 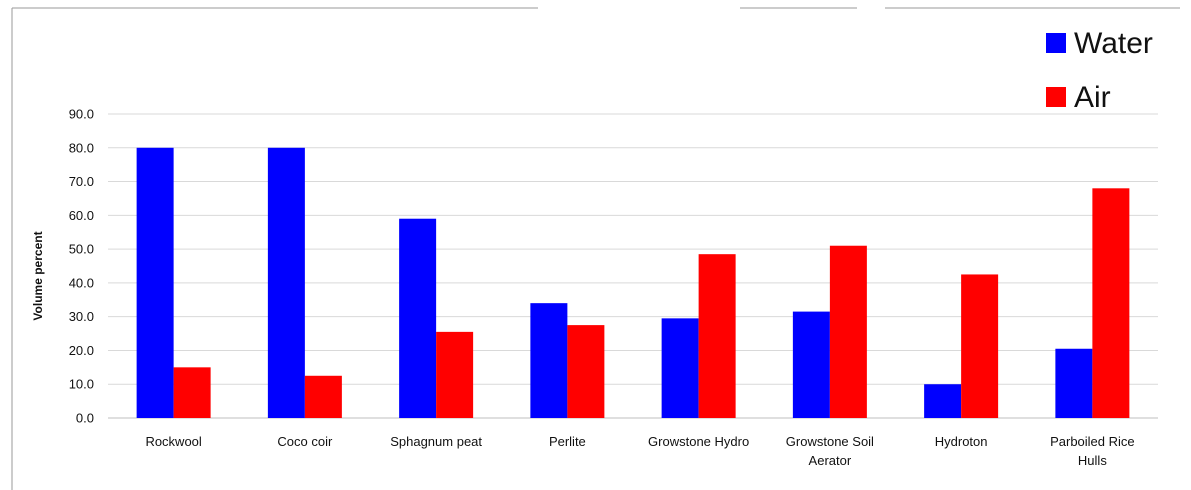 I want to click on legend-label-water: Water, so click(x=1113, y=43).